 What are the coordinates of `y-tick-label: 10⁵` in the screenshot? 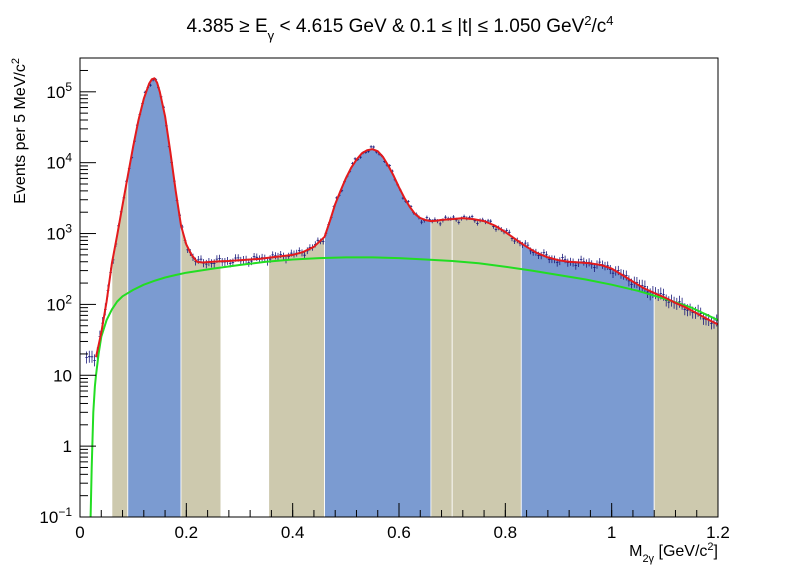 It's located at (59, 91).